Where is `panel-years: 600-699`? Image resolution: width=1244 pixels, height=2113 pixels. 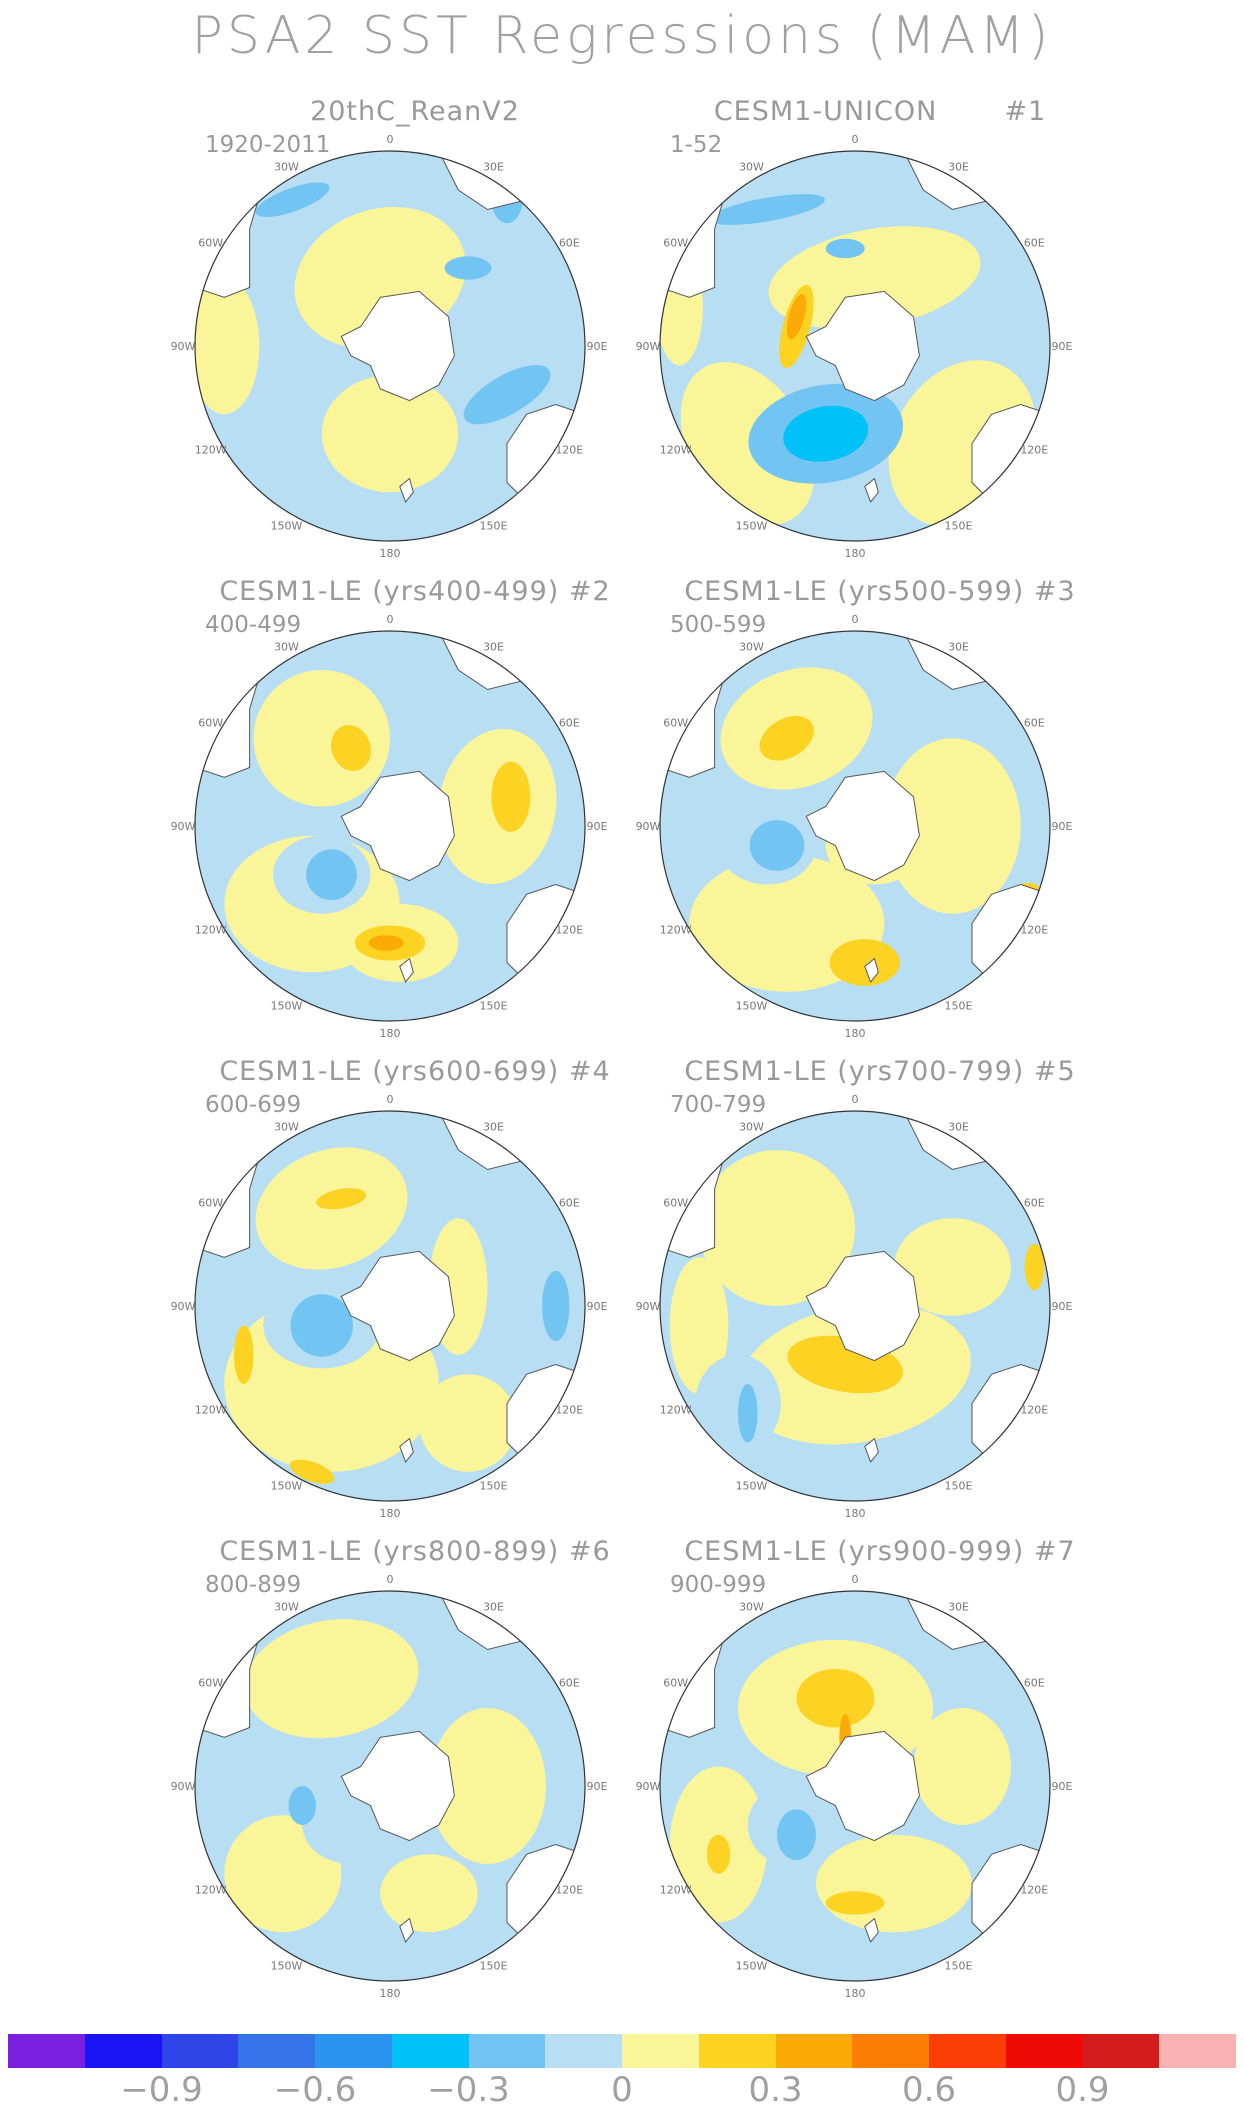 panel-years: 600-699 is located at coordinates (253, 1105).